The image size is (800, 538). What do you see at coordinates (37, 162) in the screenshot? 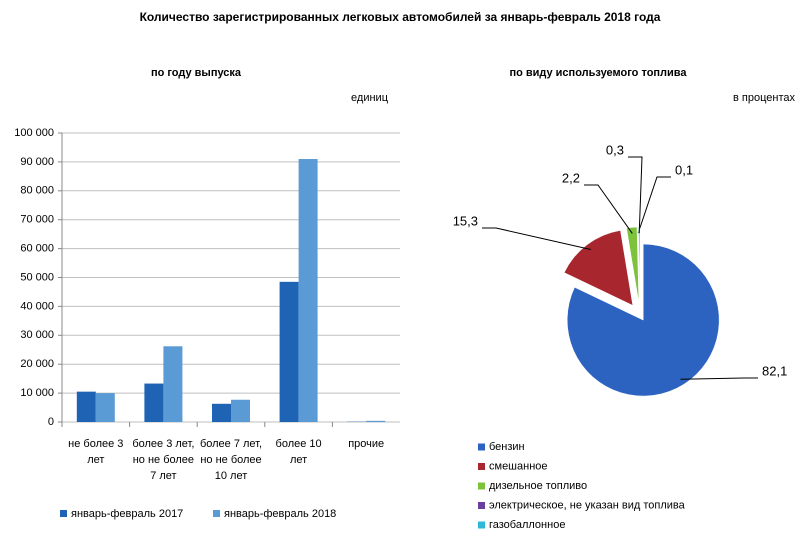
I see `y-tick-label: 90 000` at bounding box center [37, 162].